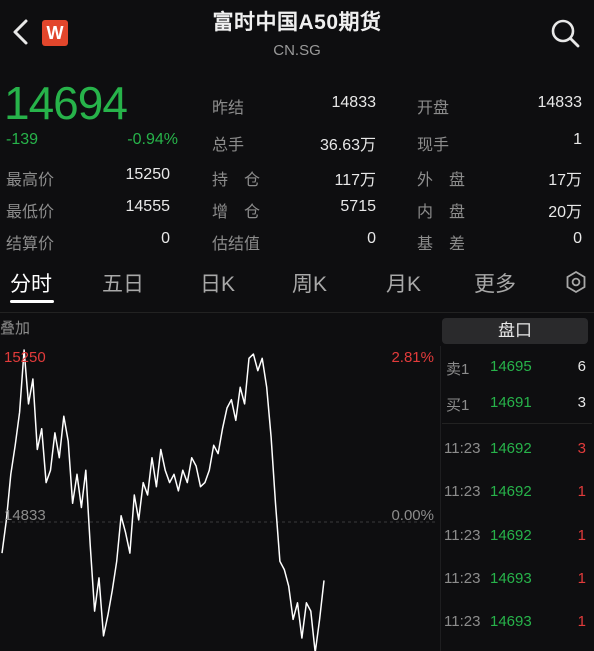 Image resolution: width=594 pixels, height=651 pixels. I want to click on high-pct-label: 2.81%, so click(412, 357).